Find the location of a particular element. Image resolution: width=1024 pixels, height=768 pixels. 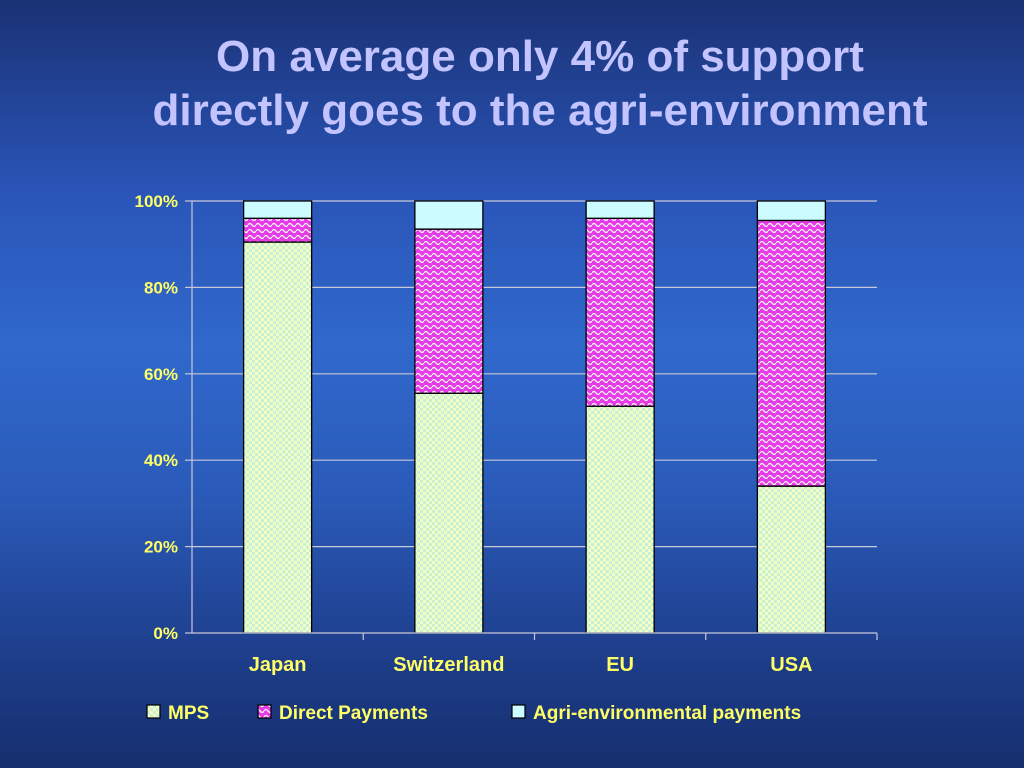

x-tick-label: USA is located at coordinates (791, 665).